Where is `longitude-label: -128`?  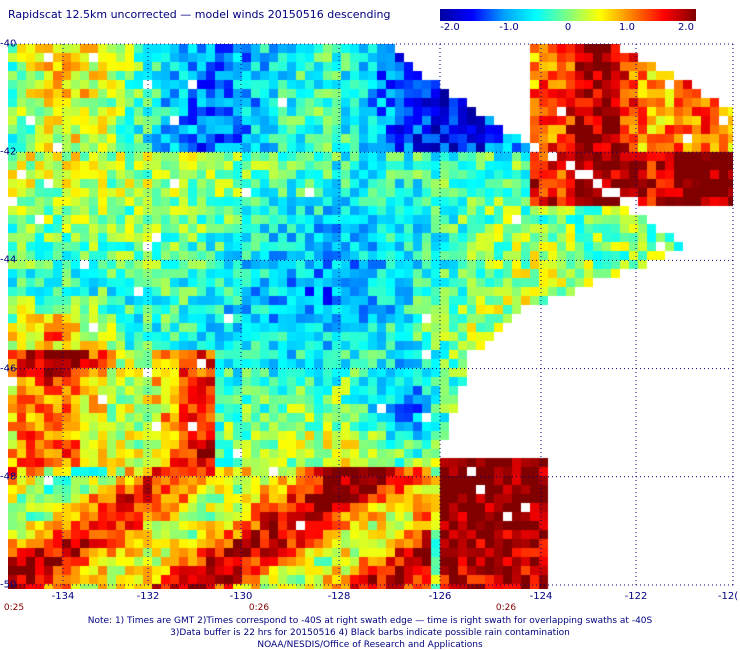 longitude-label: -128 is located at coordinates (339, 596).